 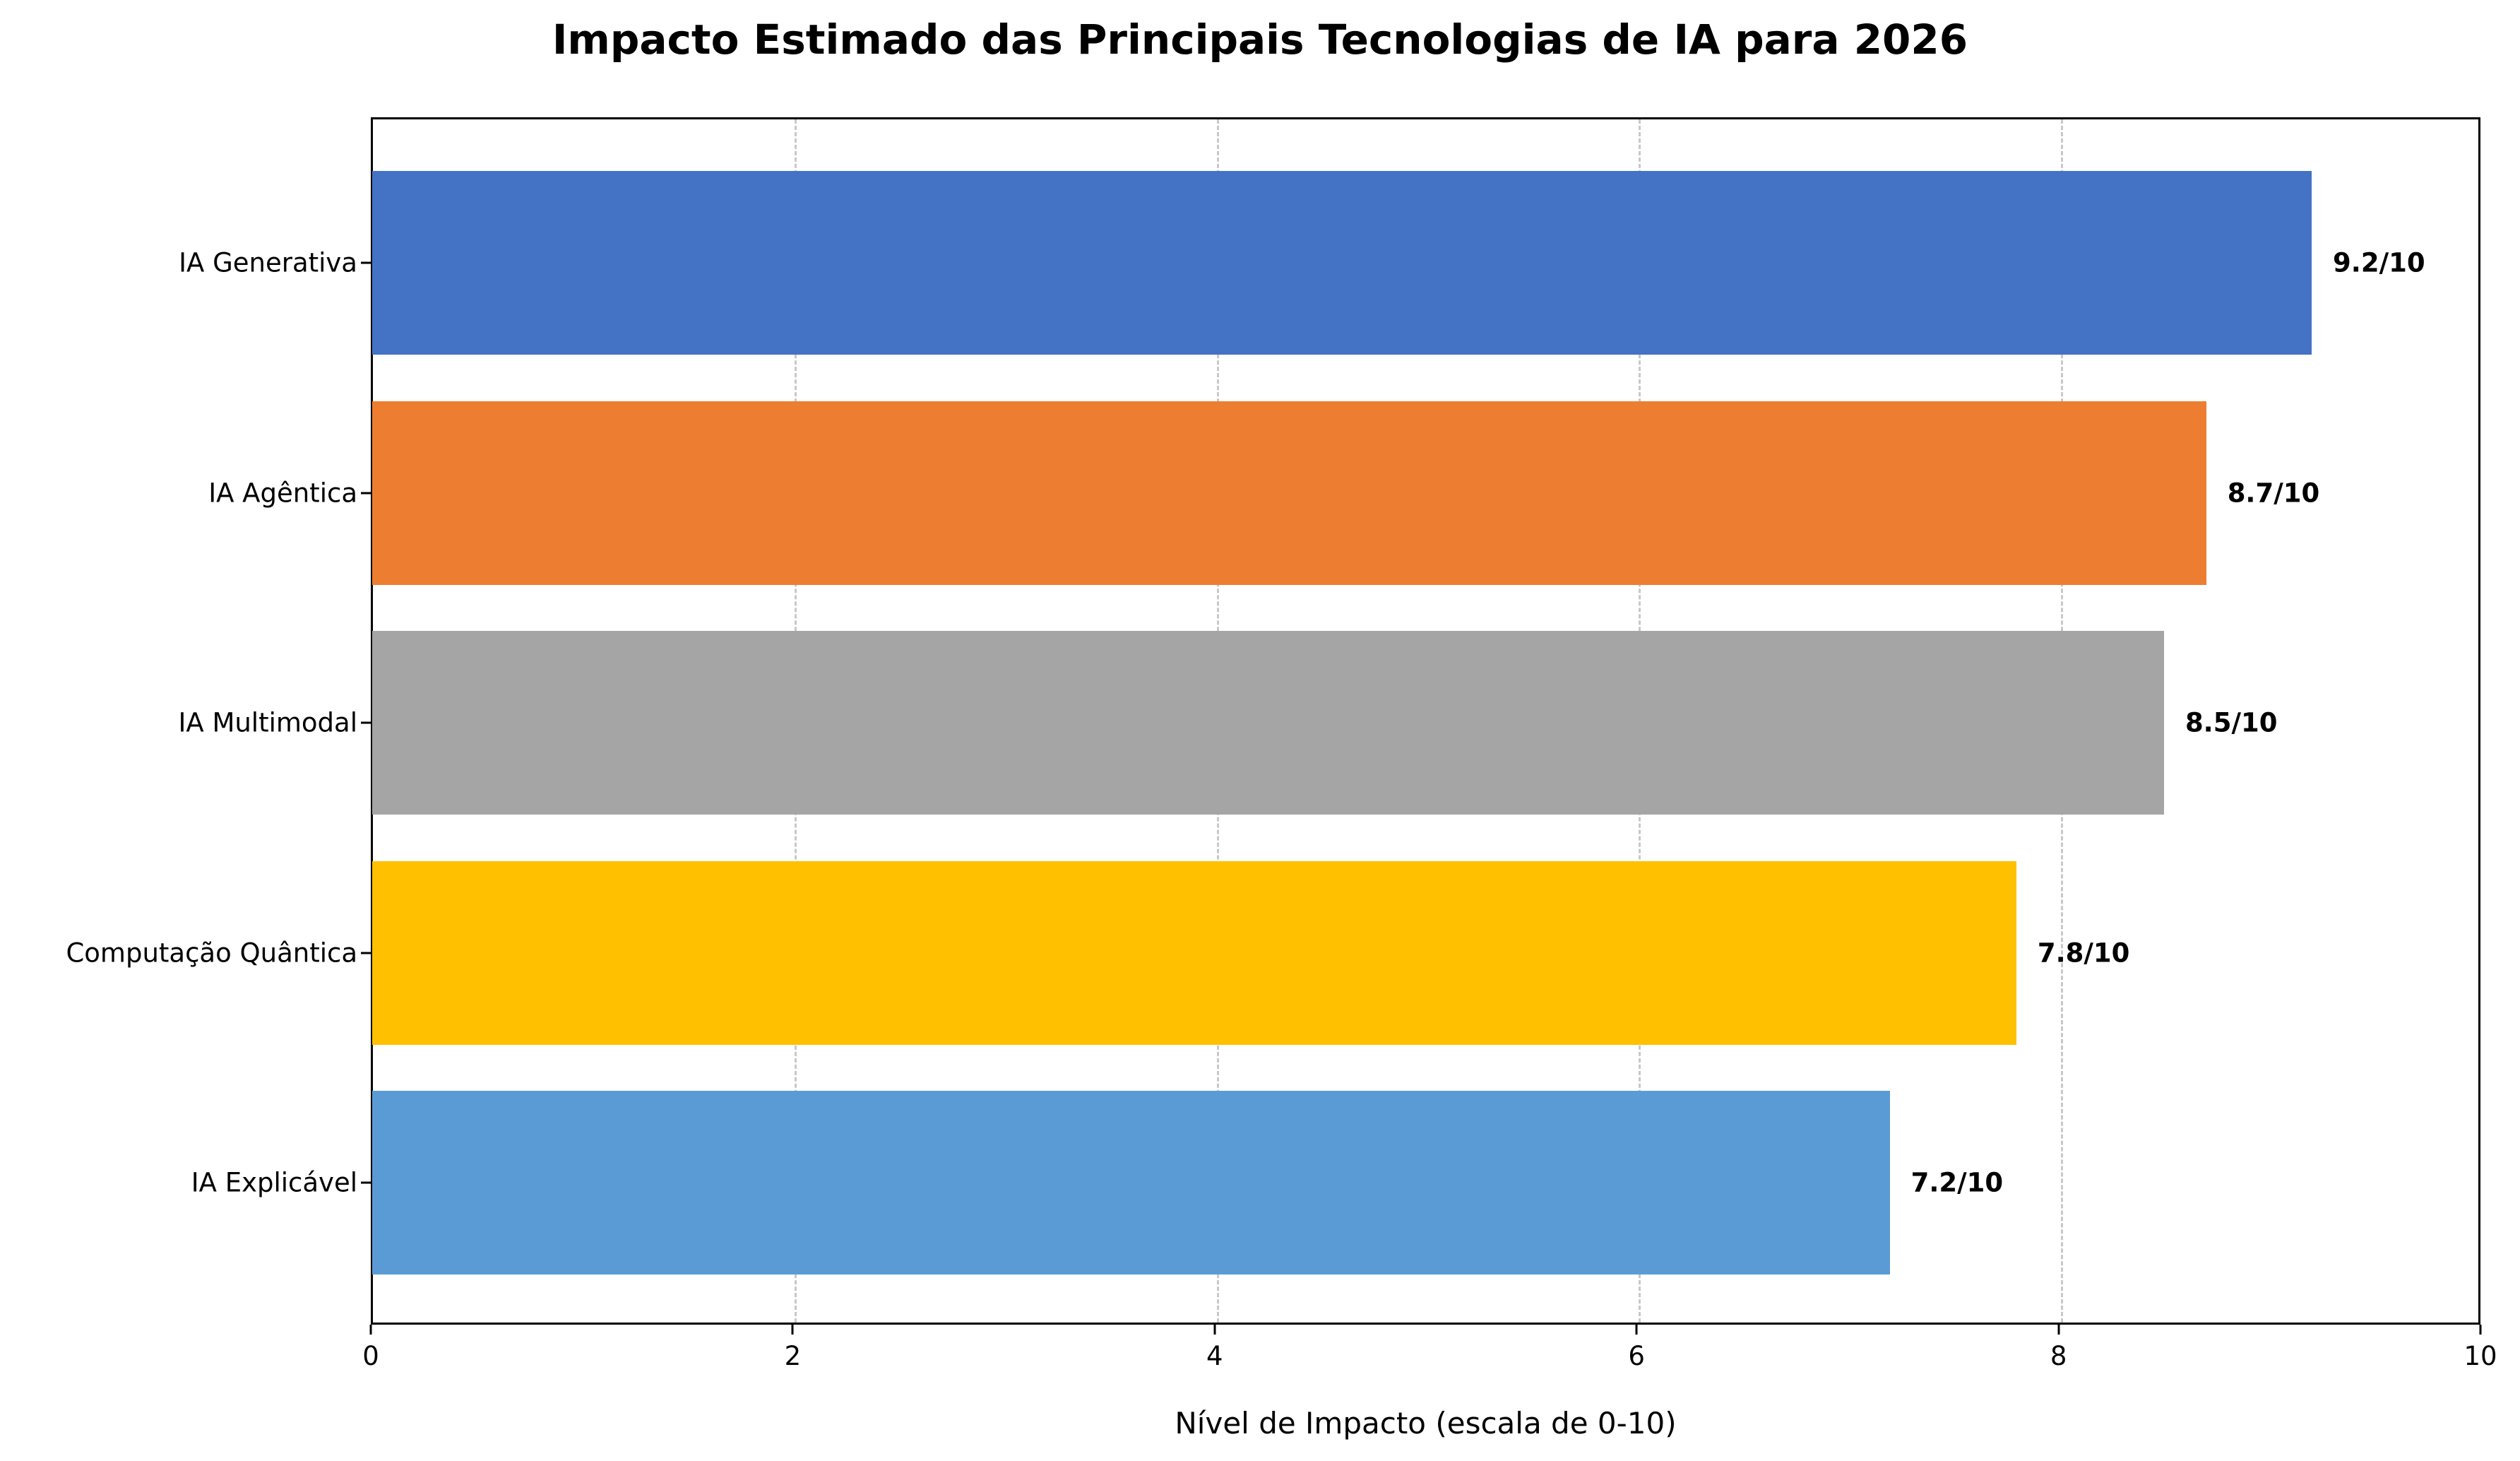 What do you see at coordinates (282, 493) in the screenshot?
I see `y-tick-label: IA Agêntica` at bounding box center [282, 493].